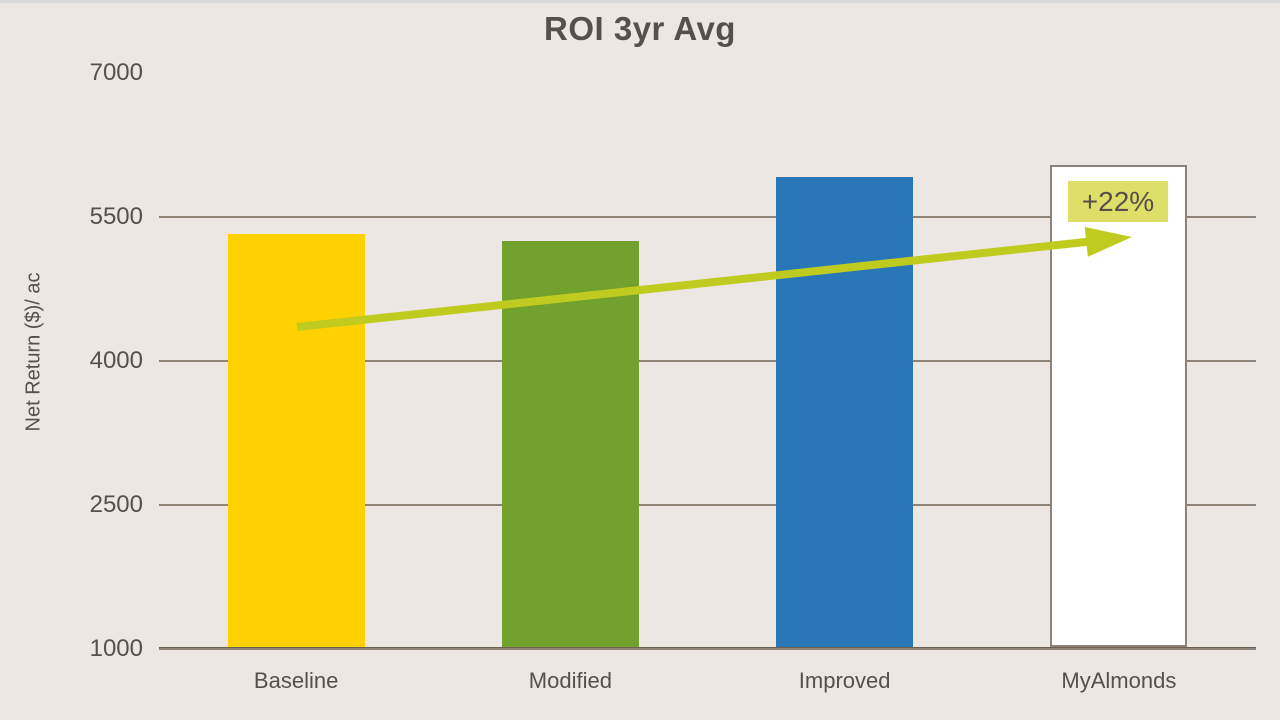 This screenshot has width=1280, height=720. What do you see at coordinates (116, 504) in the screenshot?
I see `y-tick-label-2500: 2500` at bounding box center [116, 504].